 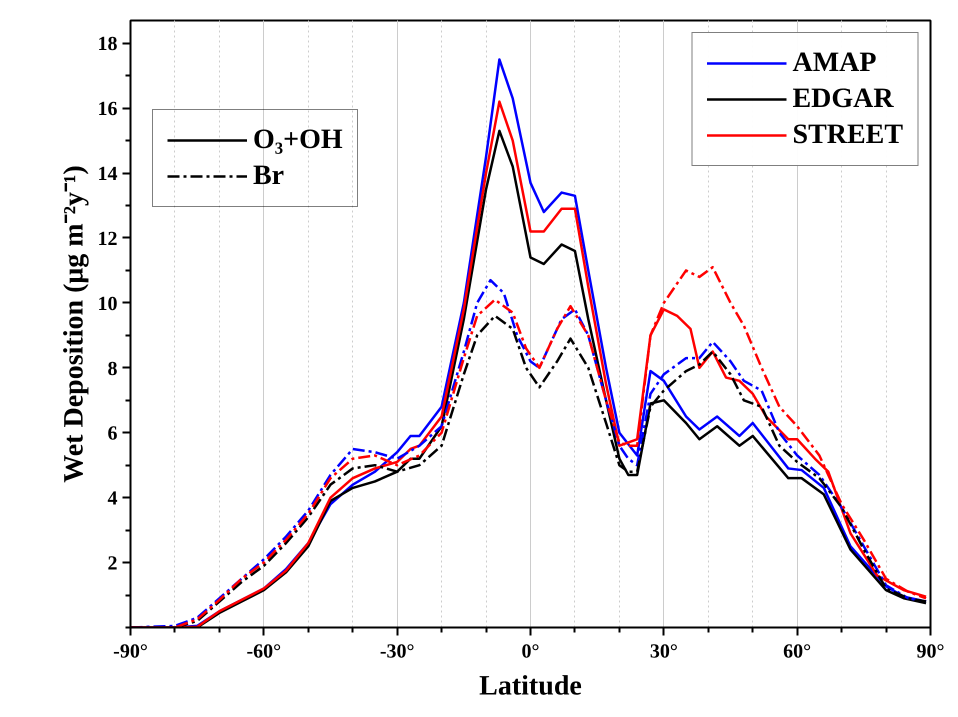 What do you see at coordinates (108, 109) in the screenshot?
I see `y-tick-label: 16` at bounding box center [108, 109].